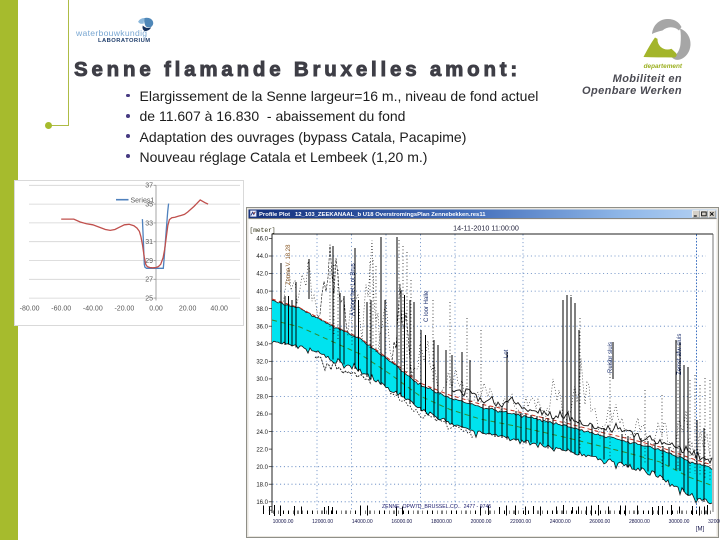  What do you see at coordinates (362, 522) in the screenshot?
I see `svg-text: 14000.00` at bounding box center [362, 522].